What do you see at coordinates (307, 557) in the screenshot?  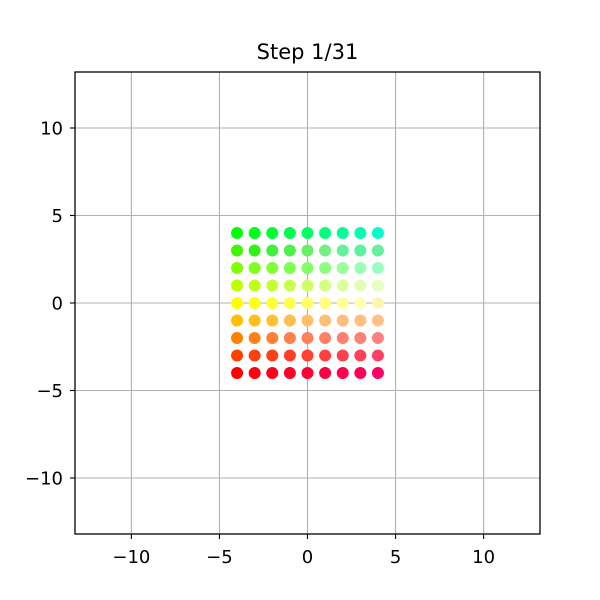 I see `x-tick-label: 0` at bounding box center [307, 557].